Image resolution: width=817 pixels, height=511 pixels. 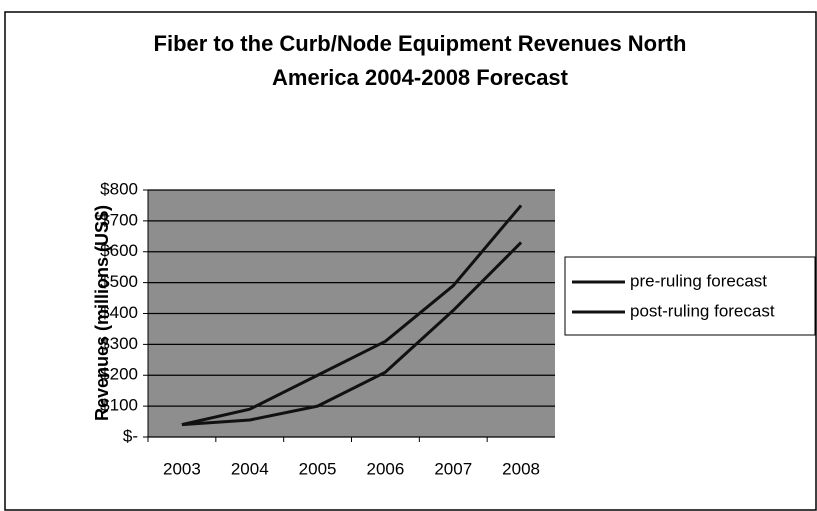 I want to click on x-tick-label: 2003, so click(x=182, y=468).